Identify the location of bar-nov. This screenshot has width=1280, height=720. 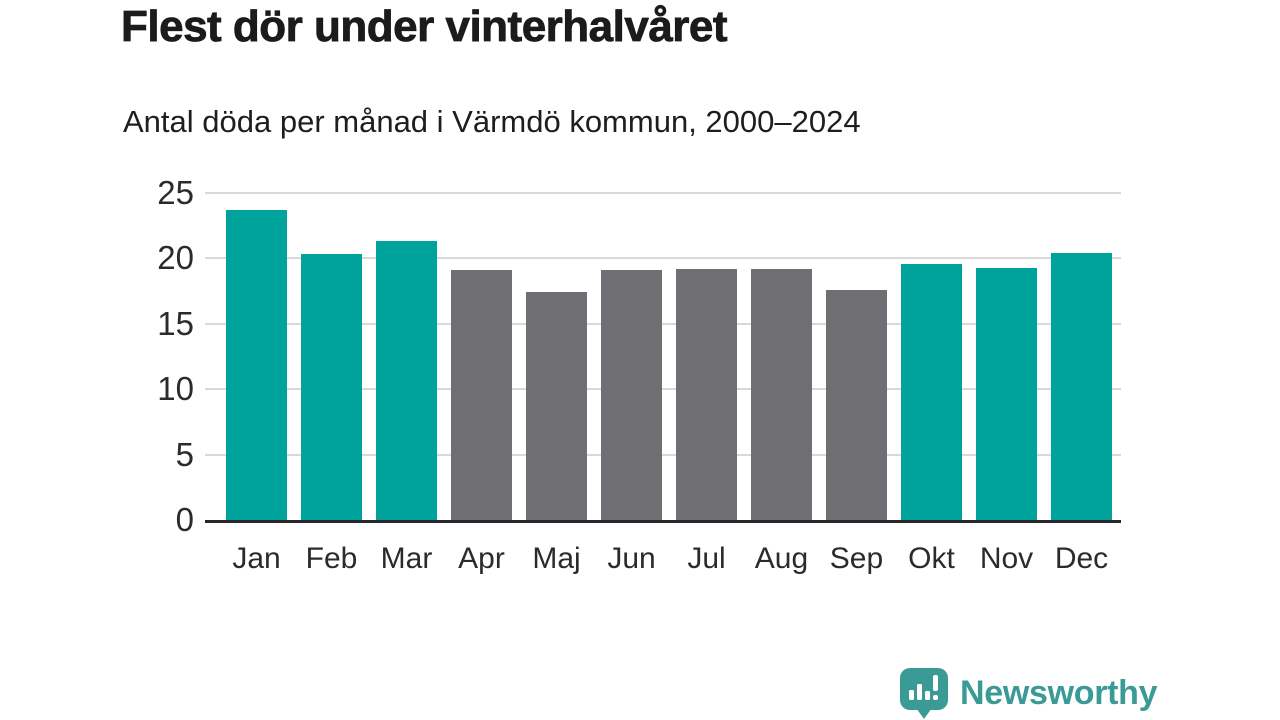
(1006, 393).